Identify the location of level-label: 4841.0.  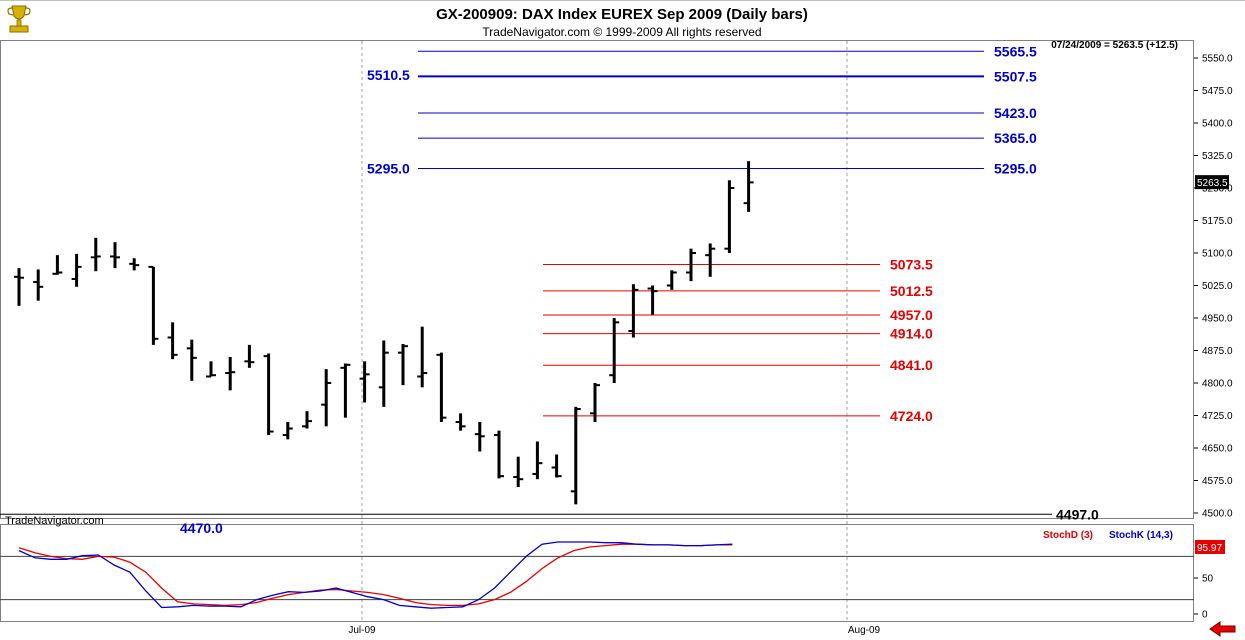
(911, 365).